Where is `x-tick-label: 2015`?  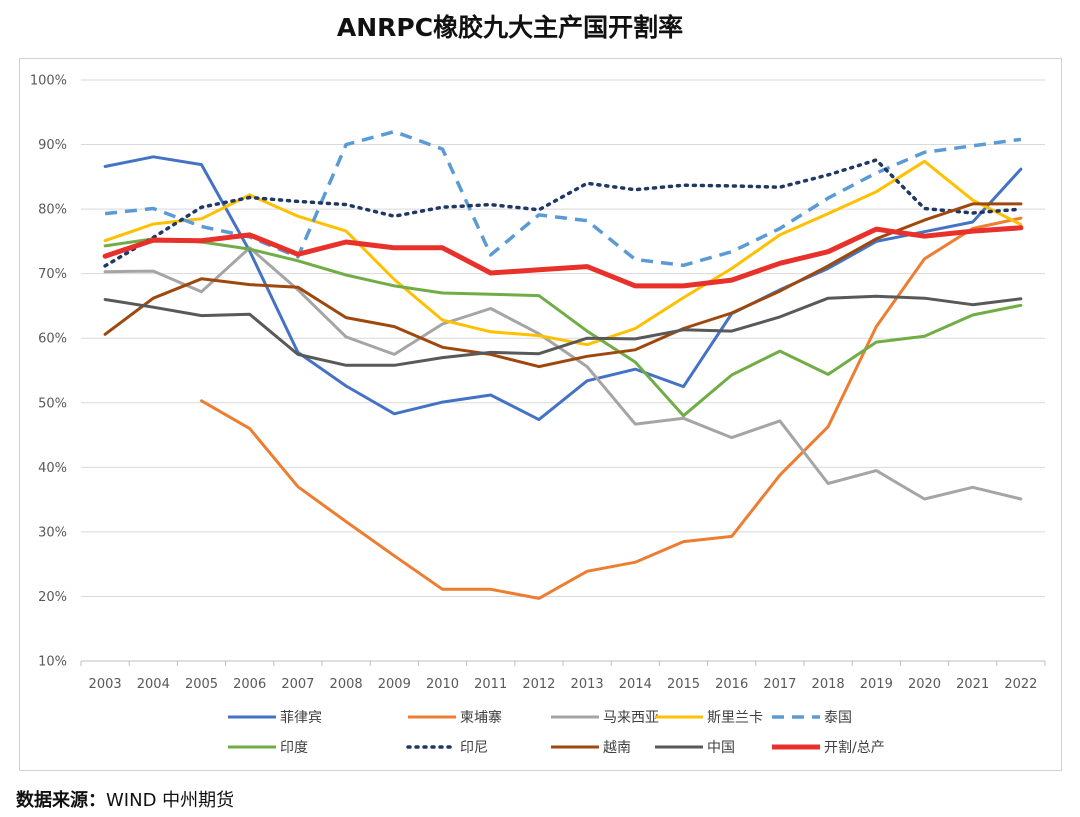
x-tick-label: 2015 is located at coordinates (683, 684).